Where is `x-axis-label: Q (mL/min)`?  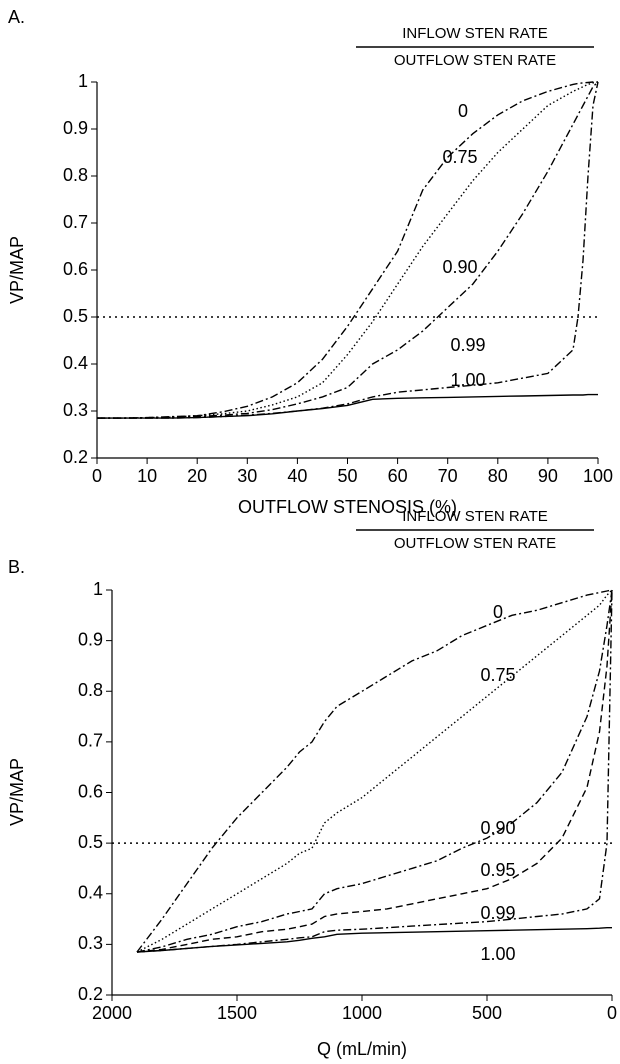 x-axis-label: Q (mL/min) is located at coordinates (362, 1049).